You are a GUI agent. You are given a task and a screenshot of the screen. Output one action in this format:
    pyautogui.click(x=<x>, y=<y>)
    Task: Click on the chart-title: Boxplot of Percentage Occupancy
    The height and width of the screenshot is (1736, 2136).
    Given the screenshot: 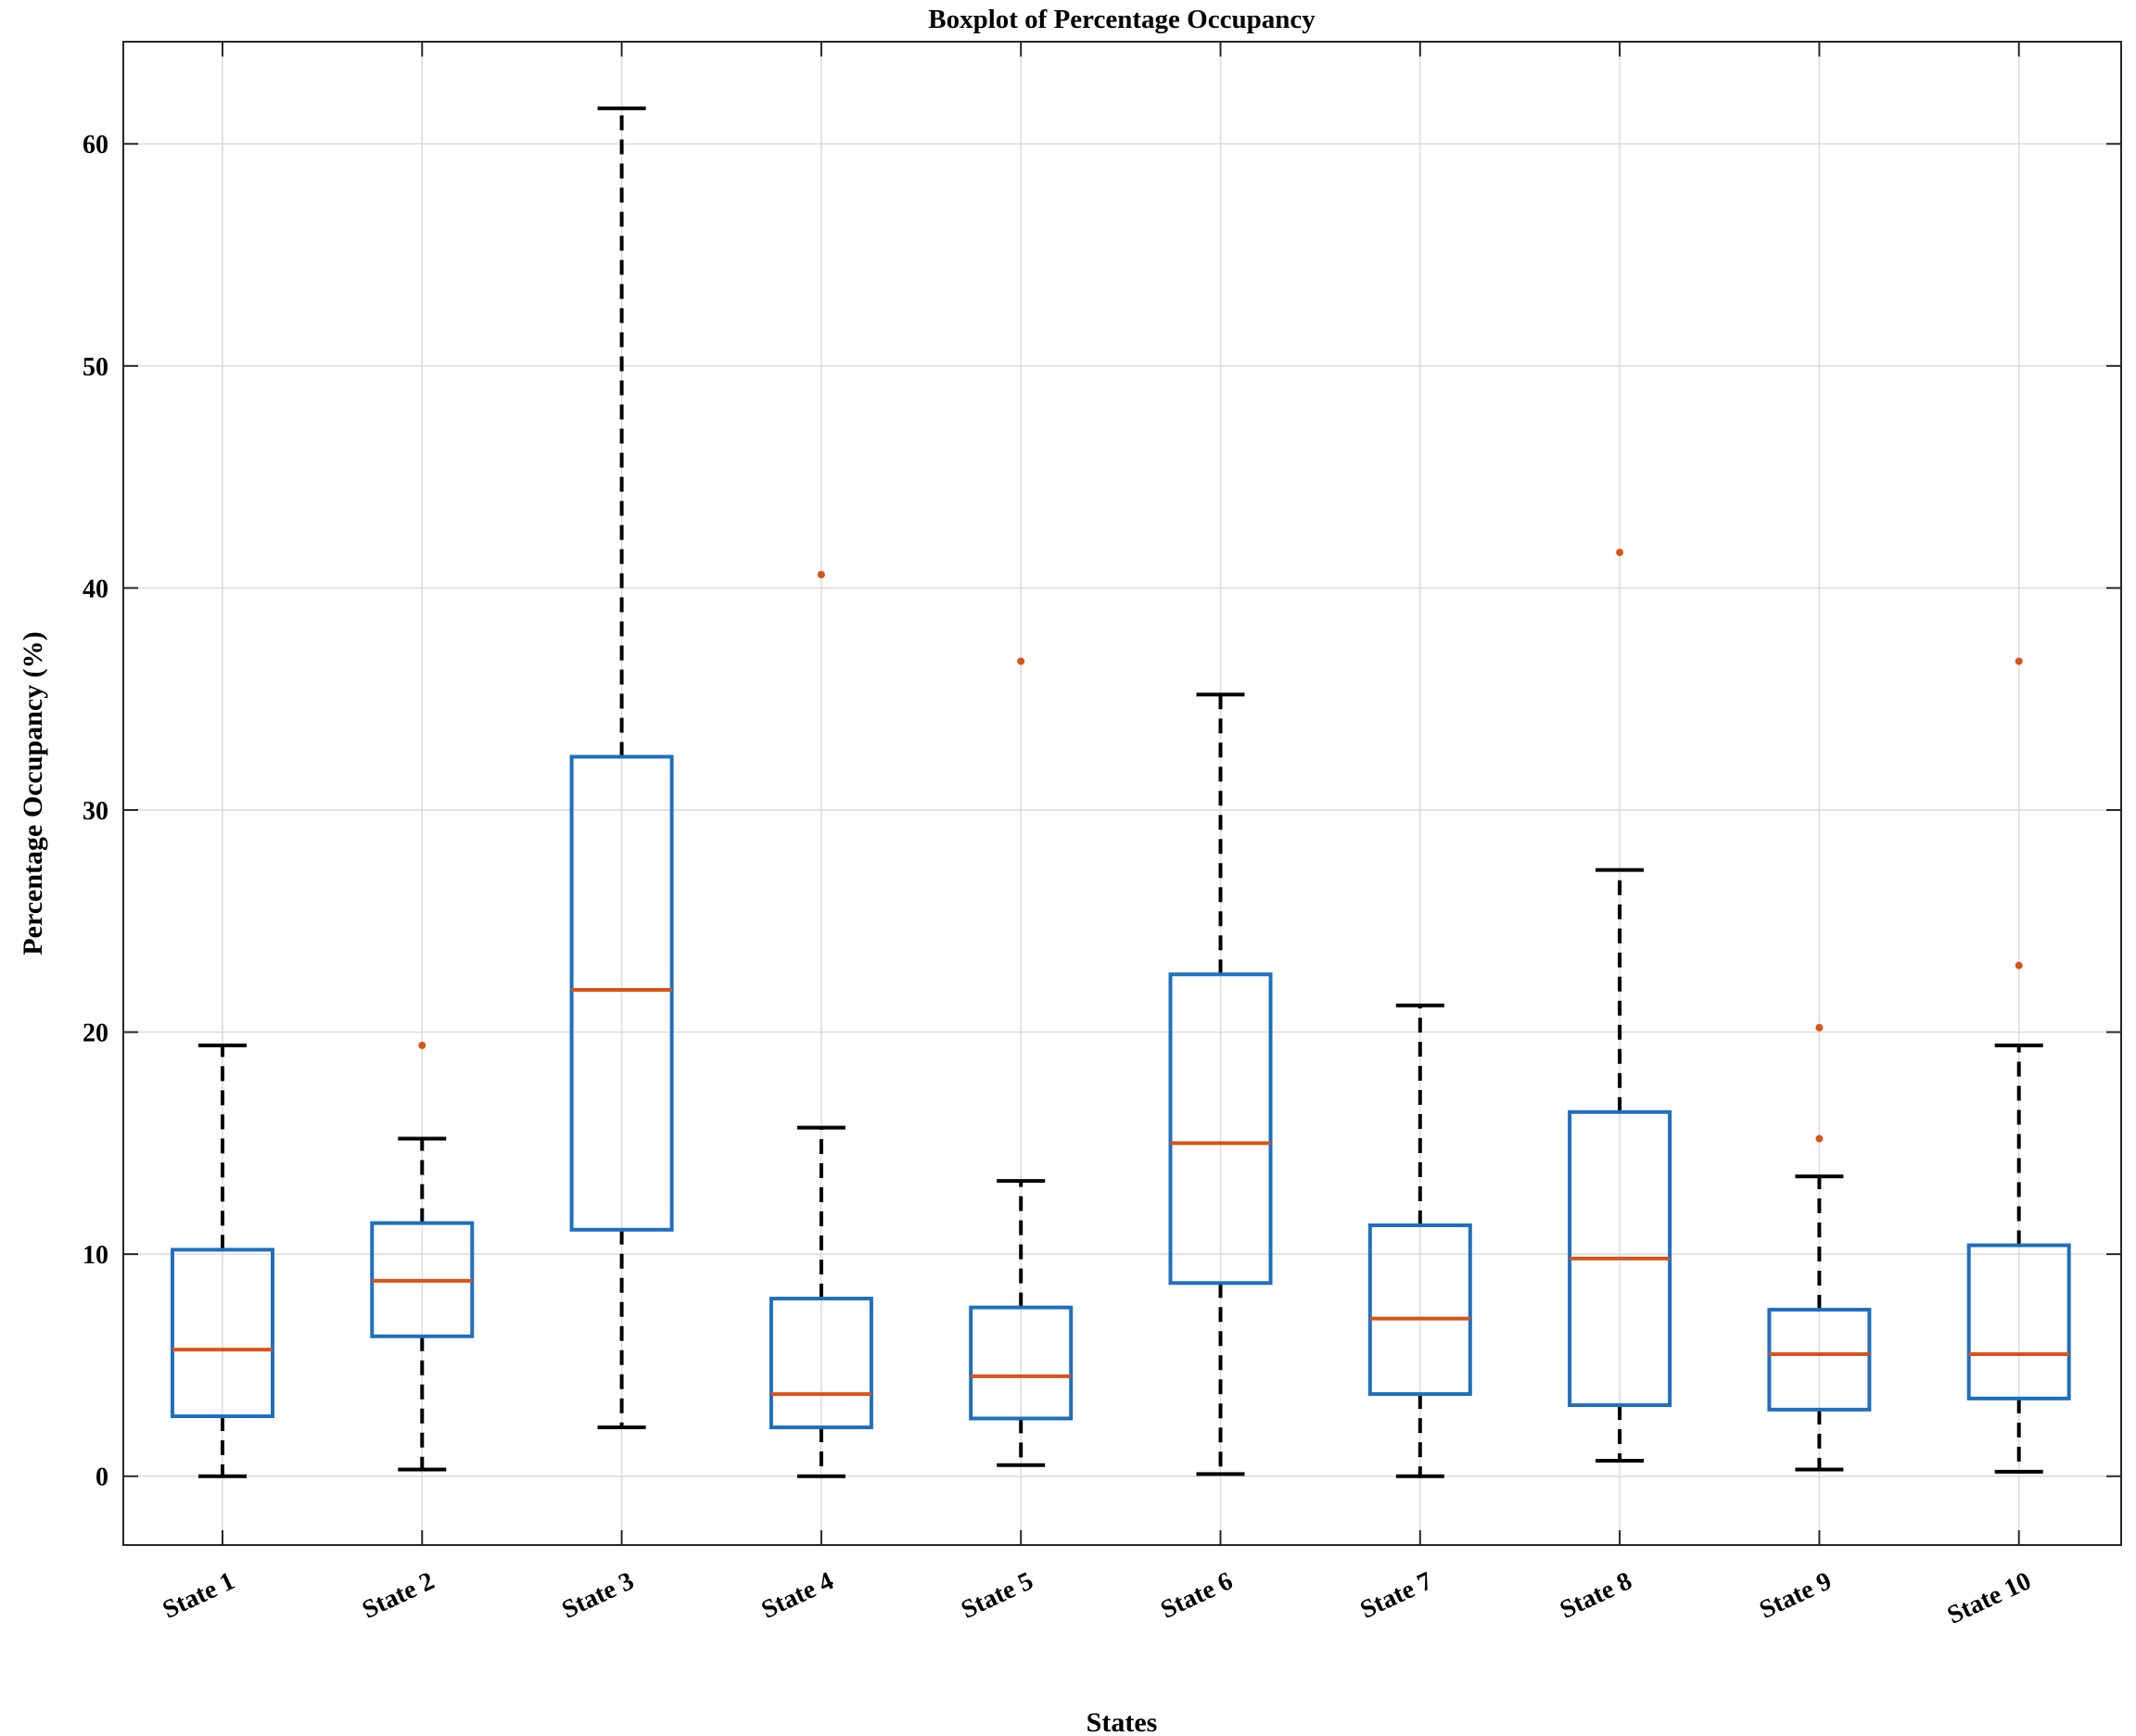 What is the action you would take?
    pyautogui.click(x=1122, y=19)
    